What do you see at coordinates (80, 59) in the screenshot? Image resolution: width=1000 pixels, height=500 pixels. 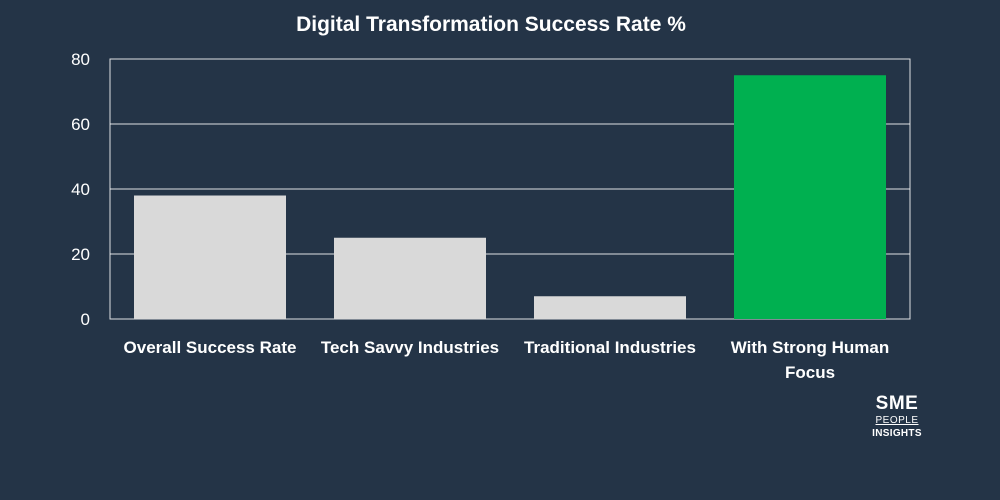 I see `y-tick-label-80: 80` at bounding box center [80, 59].